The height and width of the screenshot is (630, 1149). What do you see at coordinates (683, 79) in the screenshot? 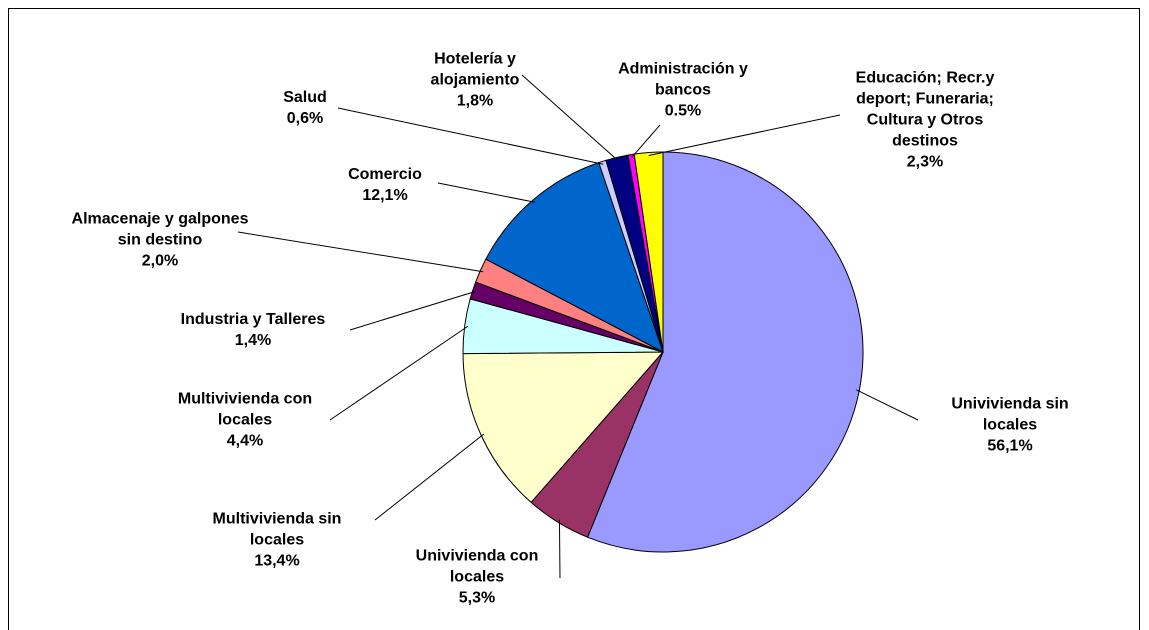
I see `category-label: Administración y bancos` at bounding box center [683, 79].